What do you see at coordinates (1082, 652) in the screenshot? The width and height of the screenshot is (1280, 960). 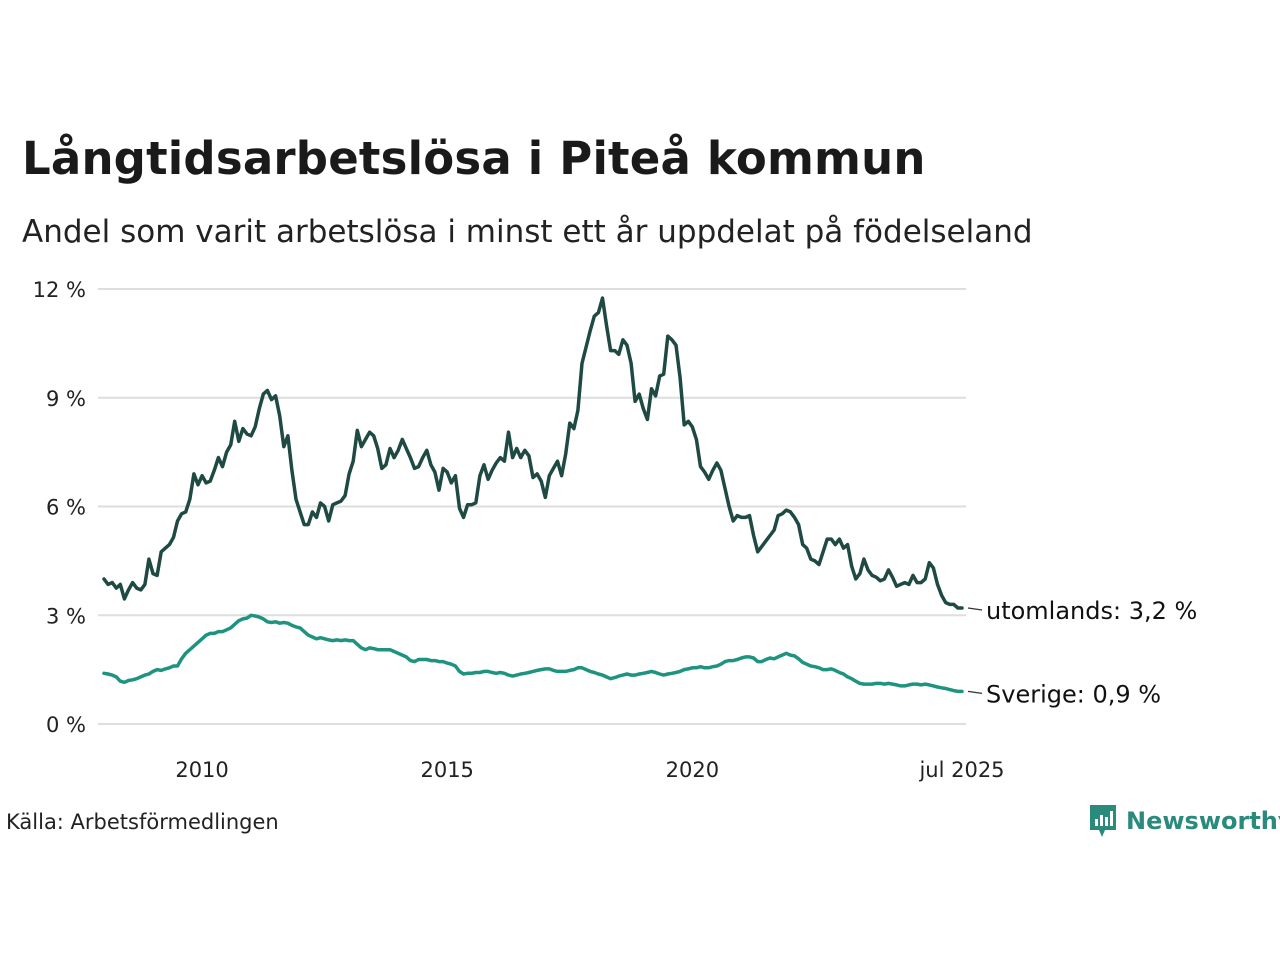 I see `end-labels: utomlands: 3,2 % Sverige: 0,9 %` at bounding box center [1082, 652].